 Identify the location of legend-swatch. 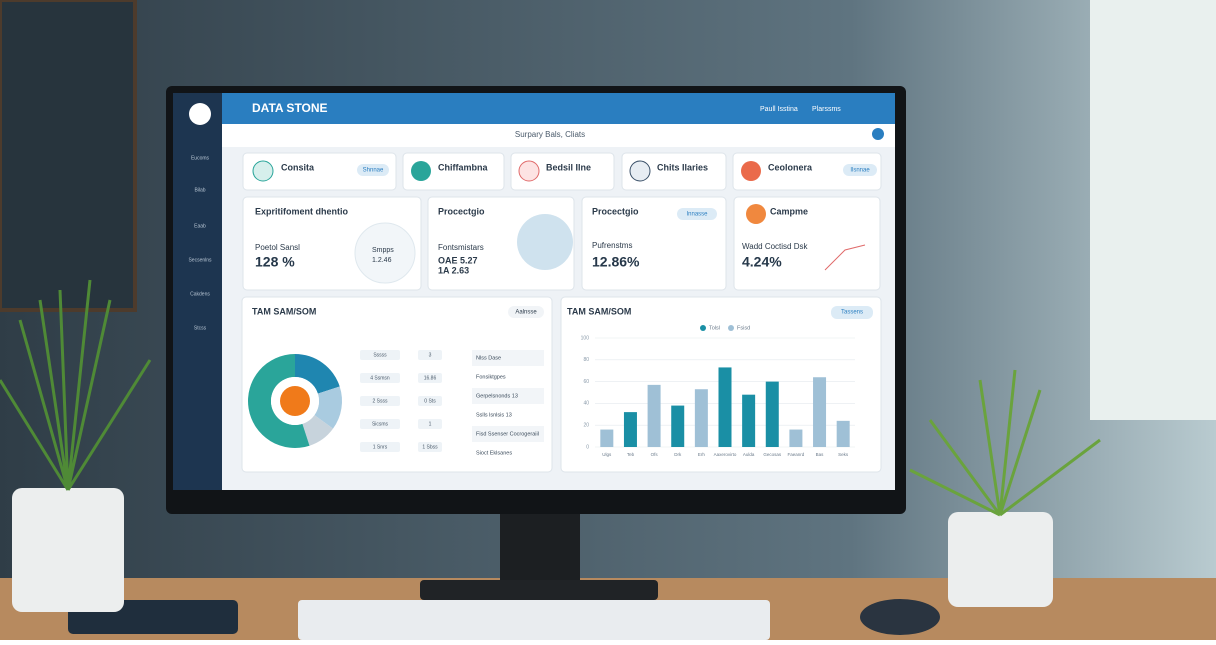
(703, 328).